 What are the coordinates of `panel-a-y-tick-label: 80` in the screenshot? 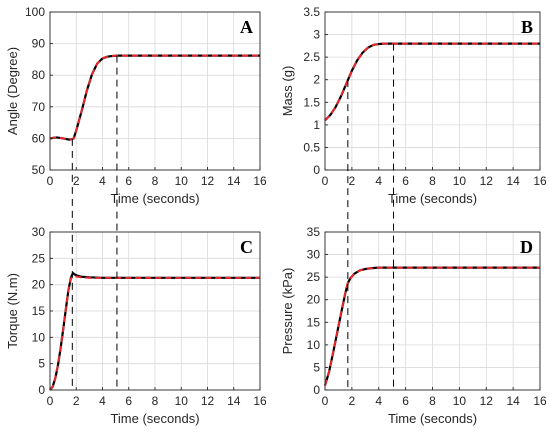 It's located at (39, 75).